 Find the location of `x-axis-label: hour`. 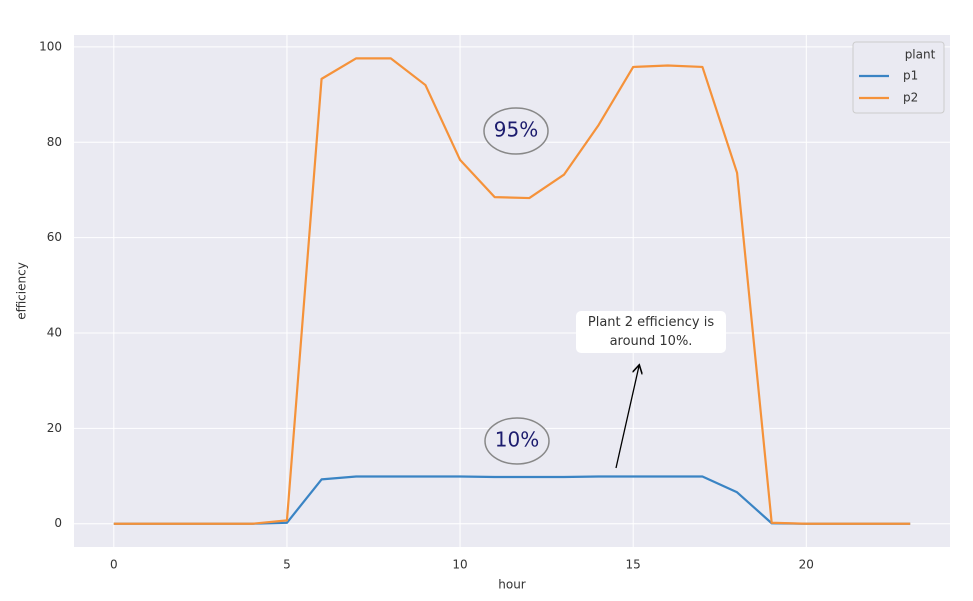

x-axis-label: hour is located at coordinates (512, 585).